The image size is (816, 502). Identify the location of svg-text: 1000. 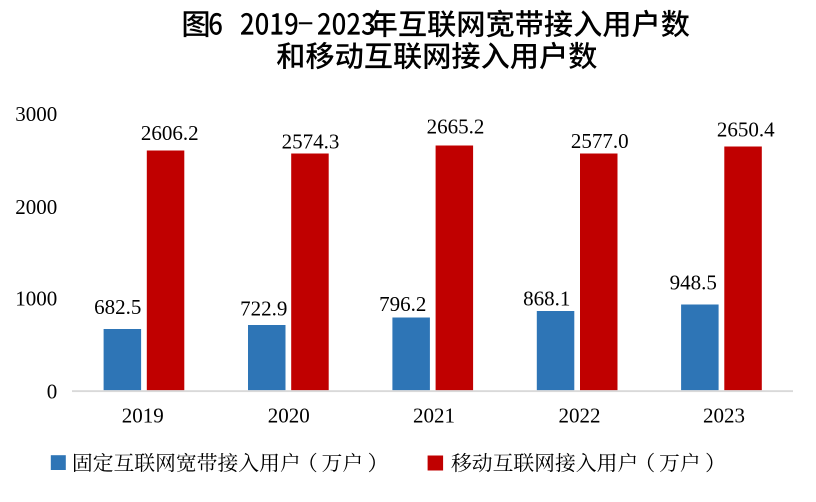
(36, 299).